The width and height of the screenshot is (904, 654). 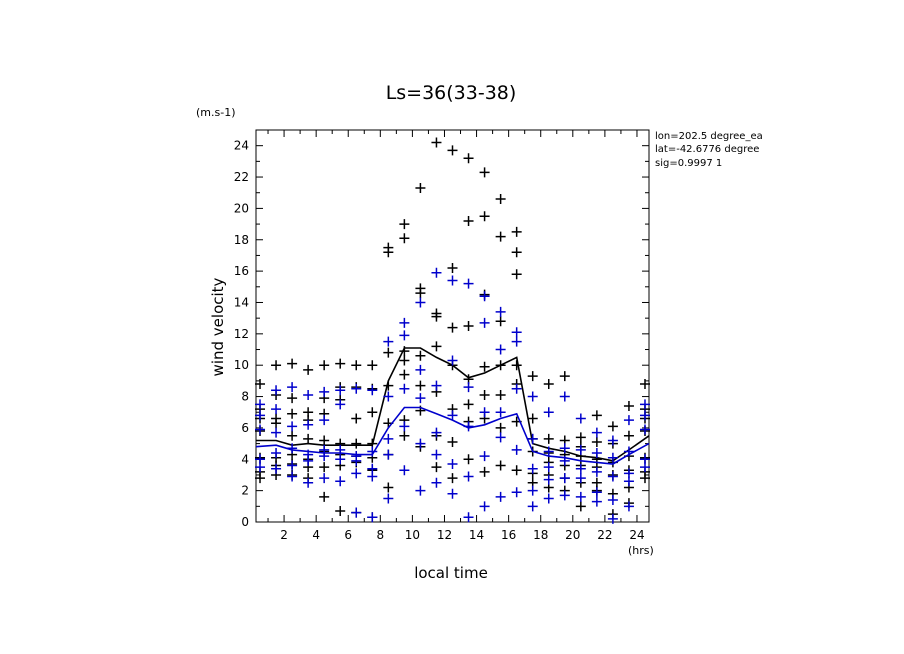 What do you see at coordinates (476, 535) in the screenshot?
I see `x-tick-label: 14` at bounding box center [476, 535].